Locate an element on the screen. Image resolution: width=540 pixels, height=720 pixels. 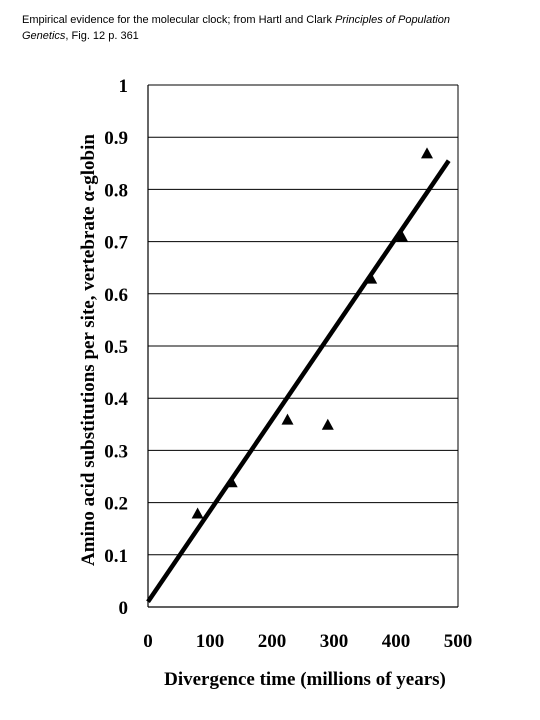
y-tick-label: 1 is located at coordinates (124, 86).